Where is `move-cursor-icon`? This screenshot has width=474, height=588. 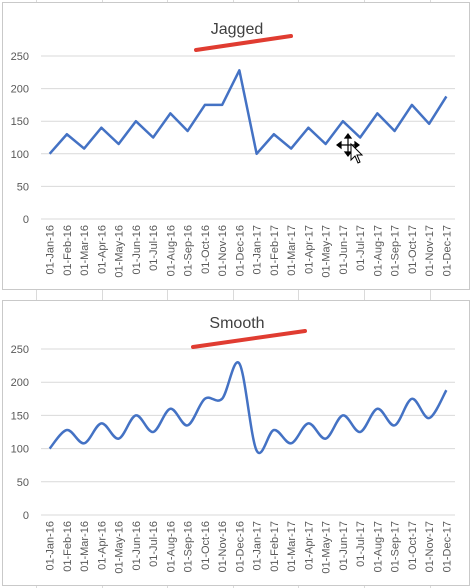 move-cursor-icon is located at coordinates (350, 148).